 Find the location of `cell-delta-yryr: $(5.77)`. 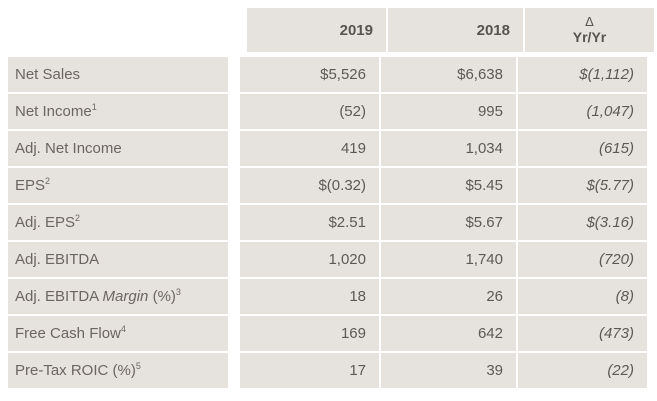

cell-delta-yryr: $(5.77) is located at coordinates (582, 185).